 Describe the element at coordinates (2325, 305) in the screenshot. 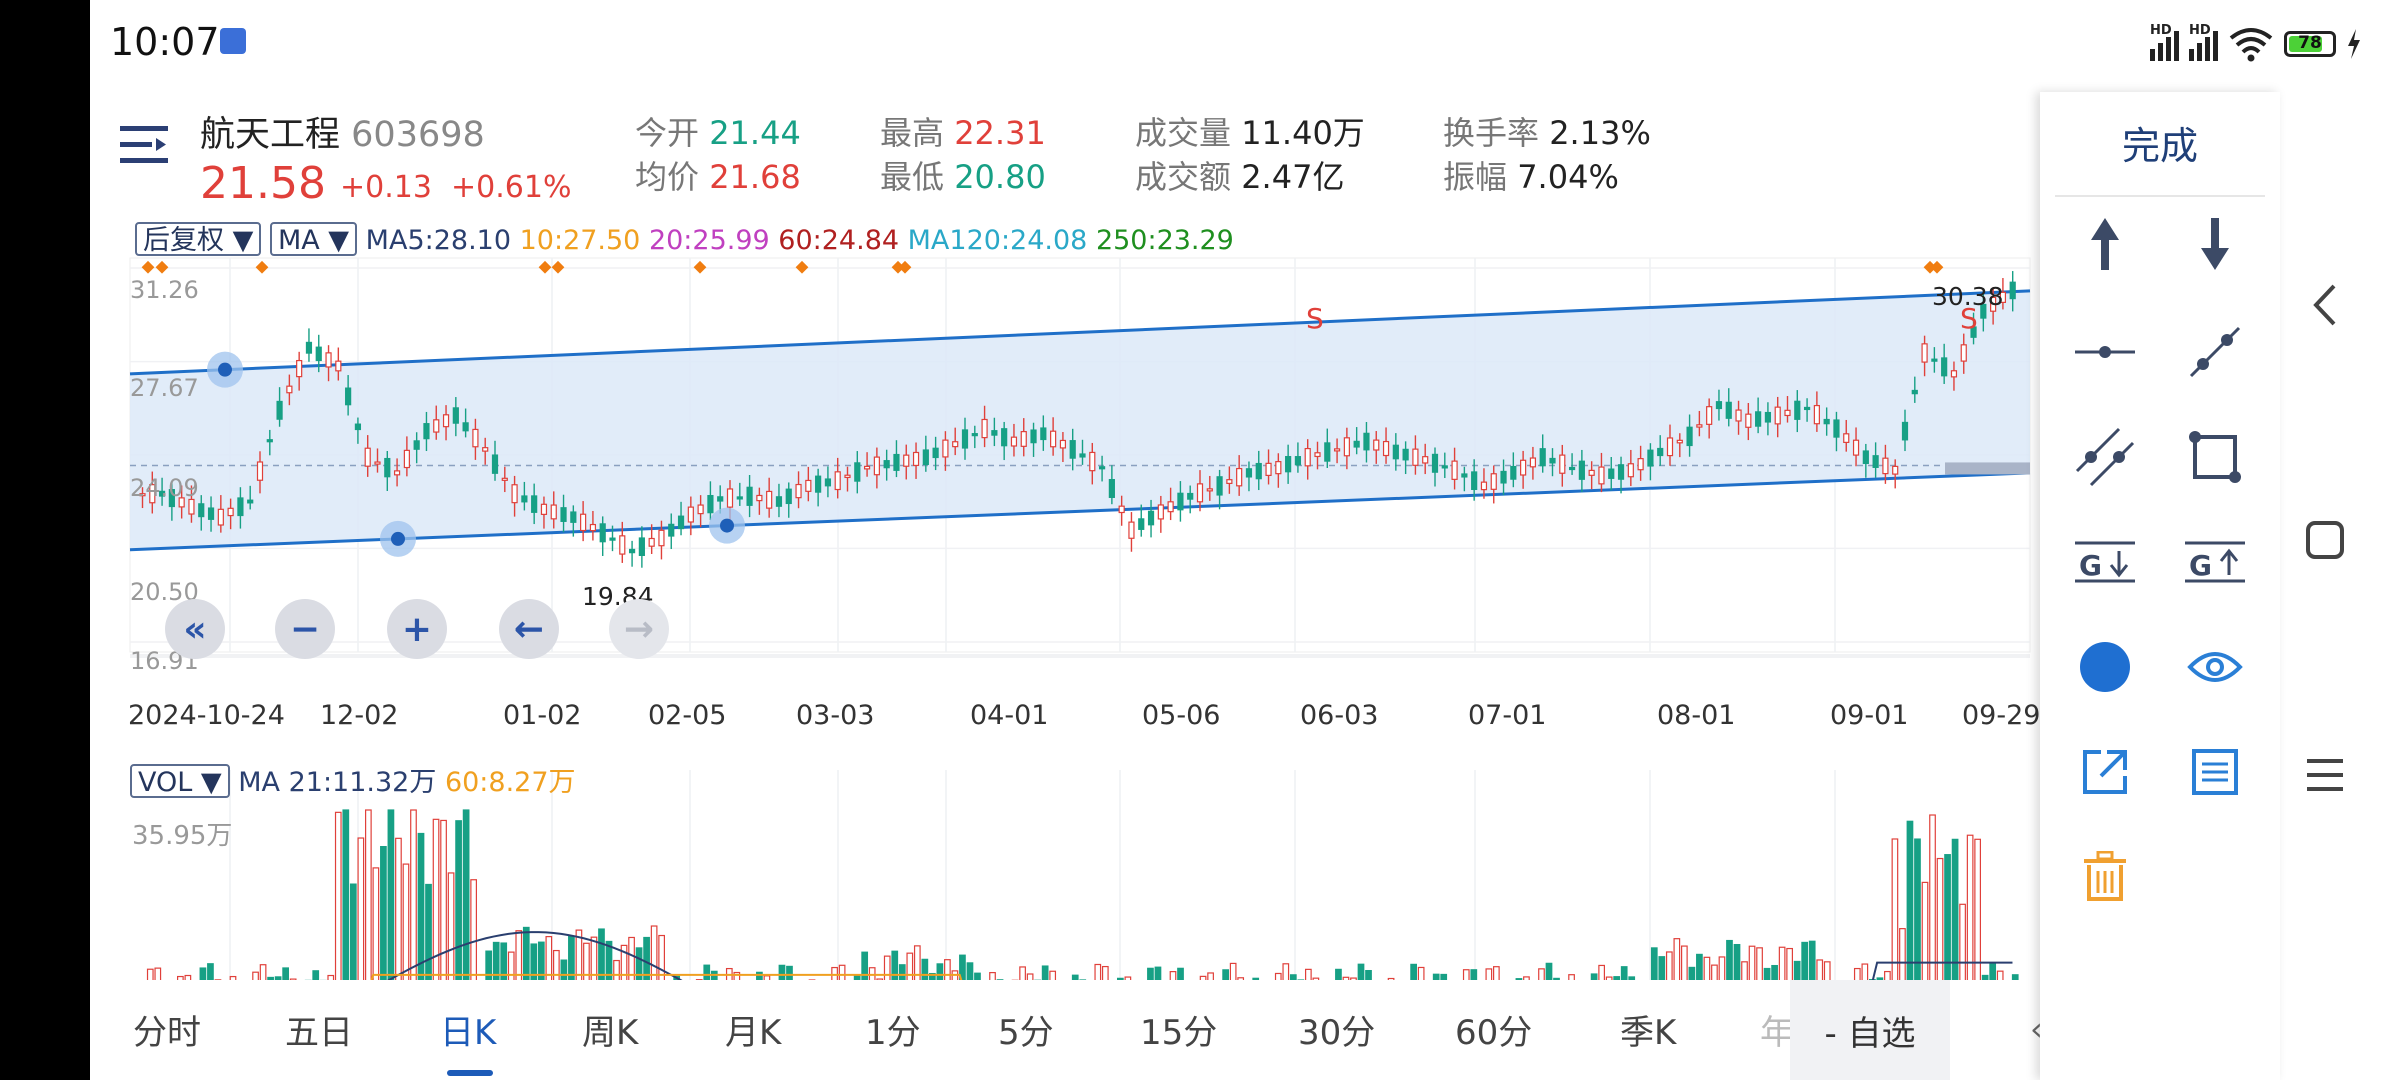

I see `back-nav-icon` at that location.